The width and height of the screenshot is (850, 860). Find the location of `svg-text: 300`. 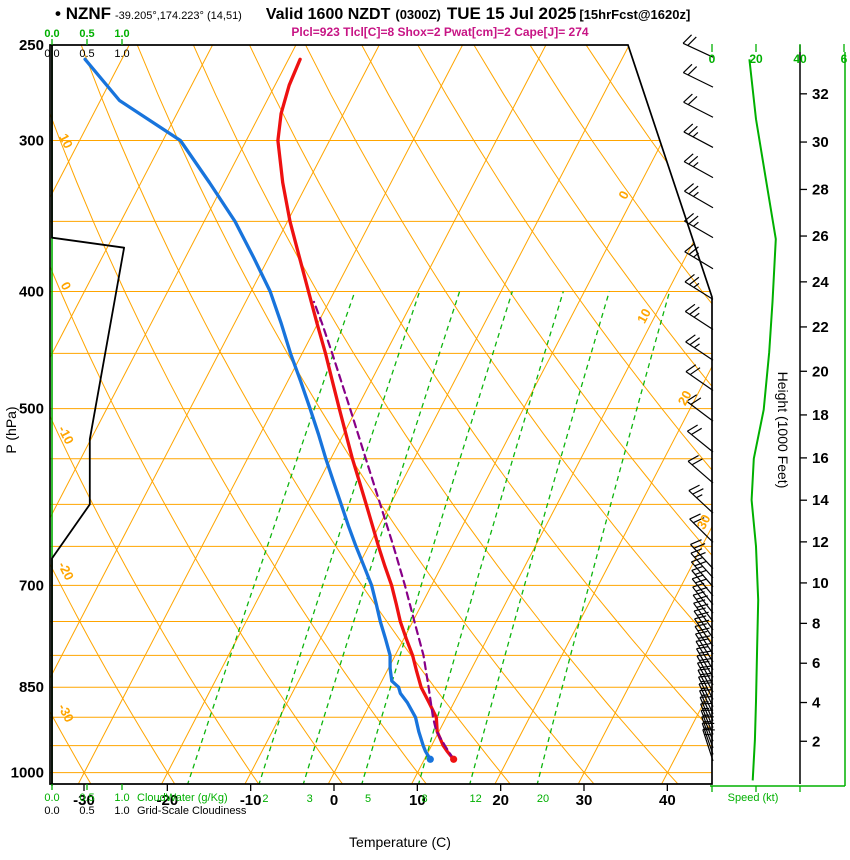

svg-text: 300 is located at coordinates (31, 140).